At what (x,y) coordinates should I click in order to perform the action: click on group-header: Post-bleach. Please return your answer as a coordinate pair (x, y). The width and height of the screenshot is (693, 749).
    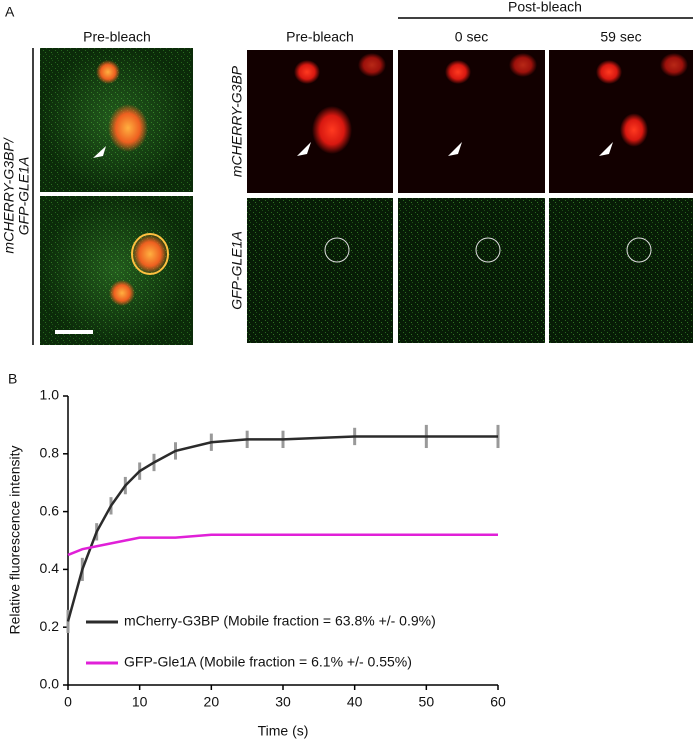
    Looking at the image, I should click on (545, 7).